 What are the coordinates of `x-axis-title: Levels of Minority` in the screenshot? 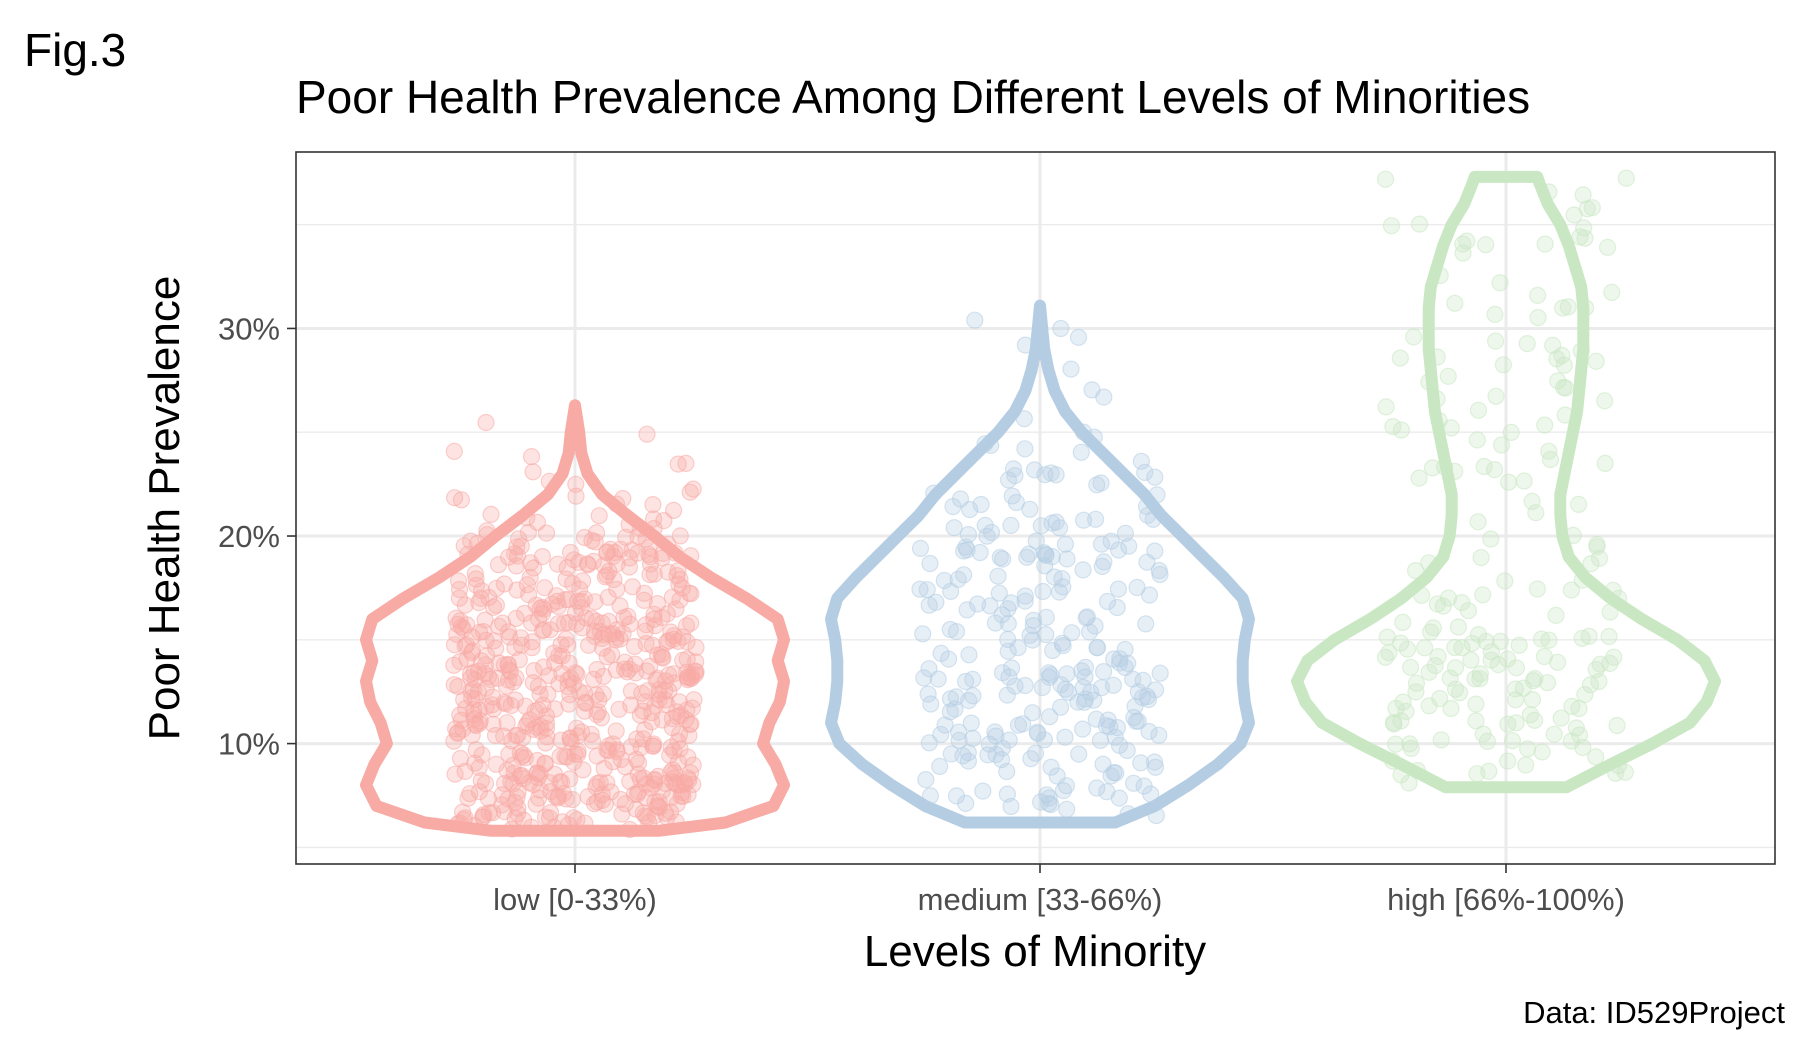 It's located at (1035, 951).